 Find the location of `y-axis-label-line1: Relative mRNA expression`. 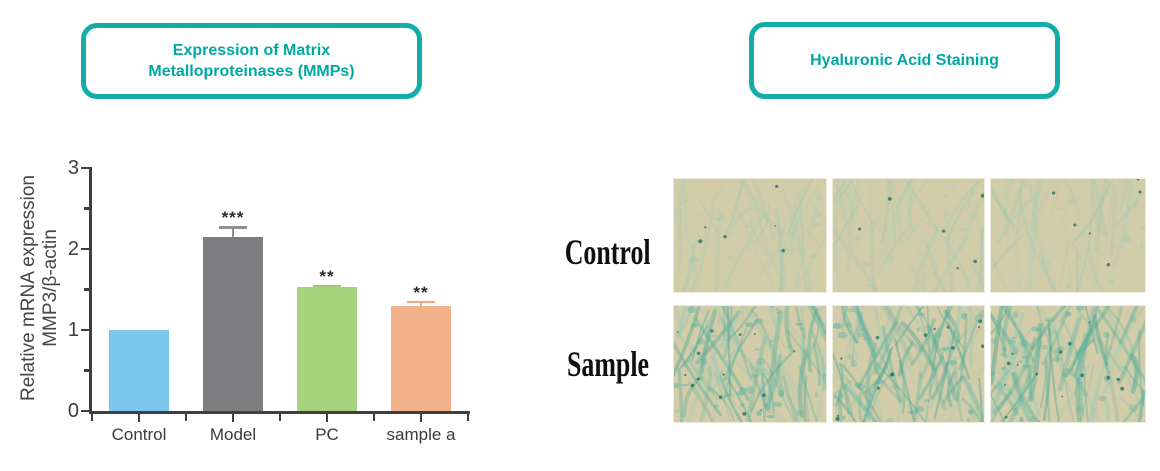

y-axis-label-line1: Relative mRNA expression is located at coordinates (28, 288).